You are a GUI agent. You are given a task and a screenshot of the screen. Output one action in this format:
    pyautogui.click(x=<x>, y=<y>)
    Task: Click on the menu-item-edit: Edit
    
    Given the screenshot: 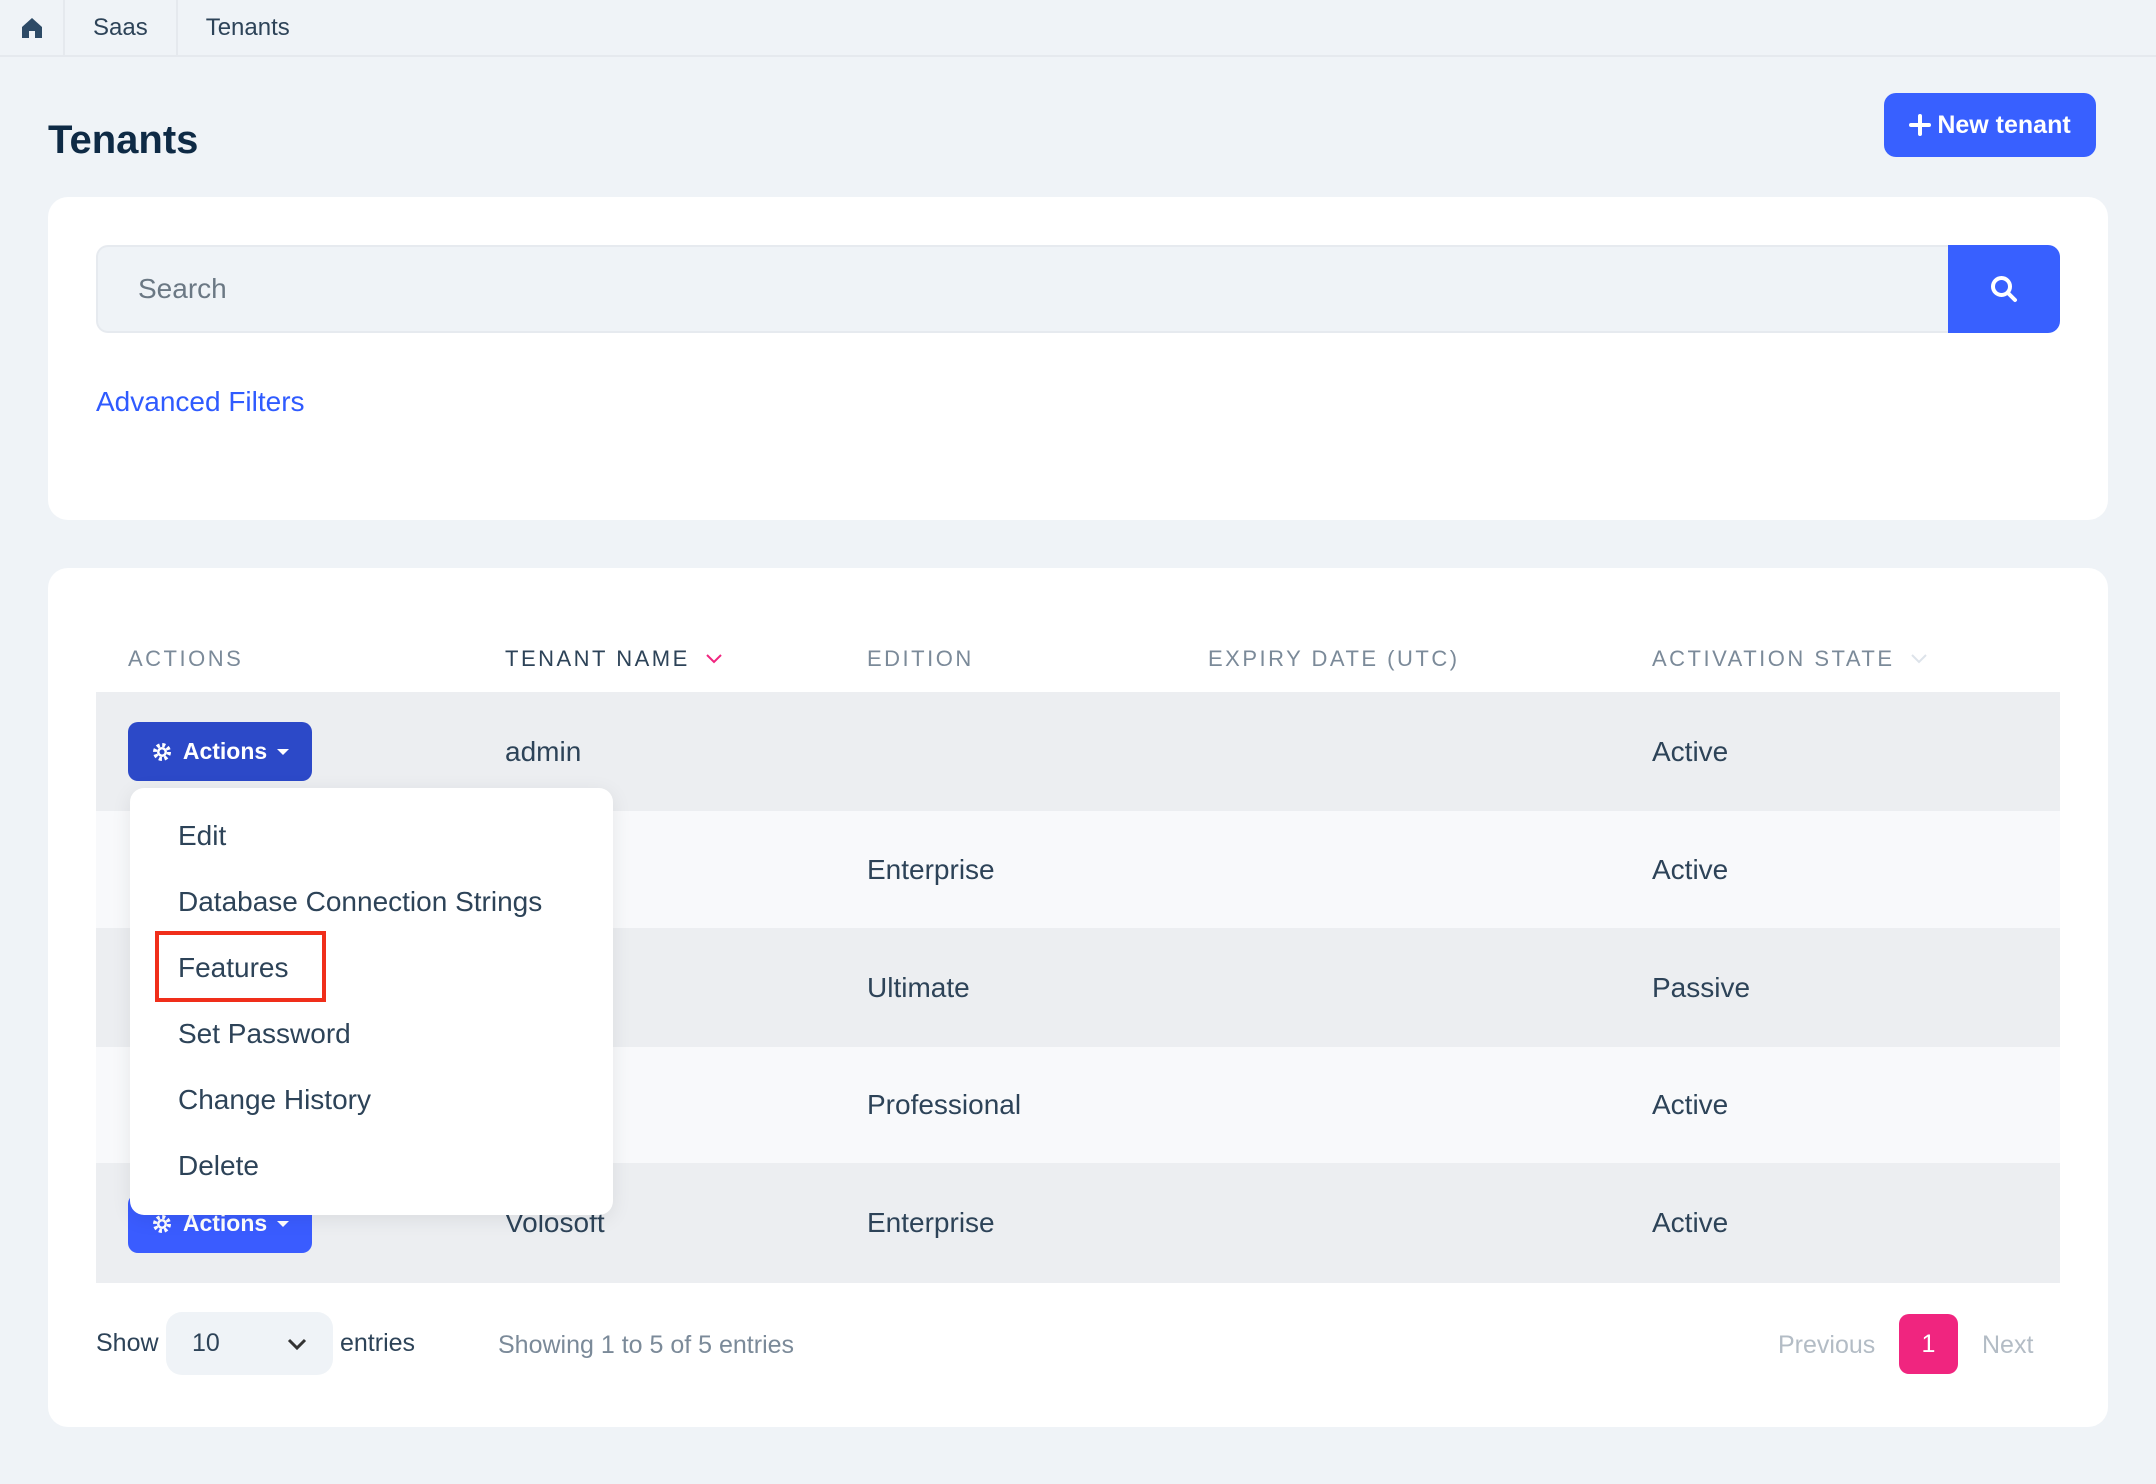 What is the action you would take?
    pyautogui.click(x=202, y=835)
    